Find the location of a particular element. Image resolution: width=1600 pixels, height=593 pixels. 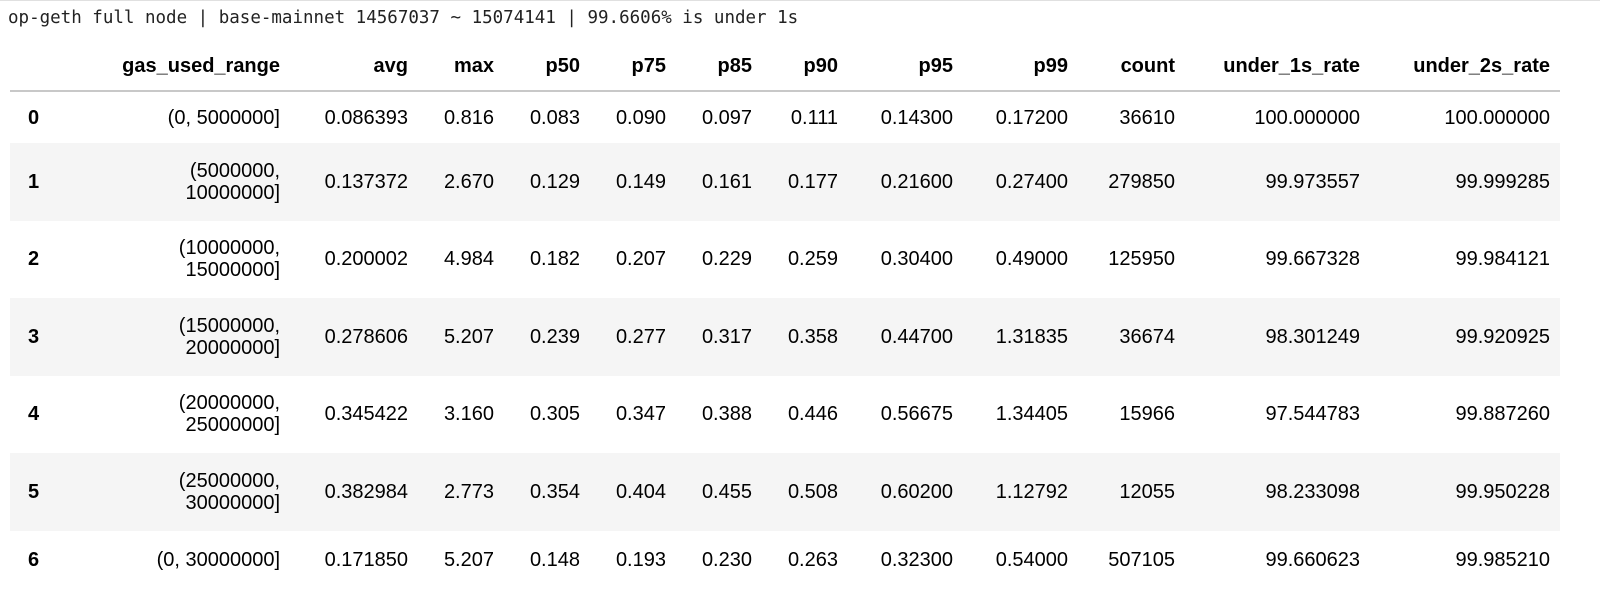

column-header-p85: p85 is located at coordinates (719, 67).